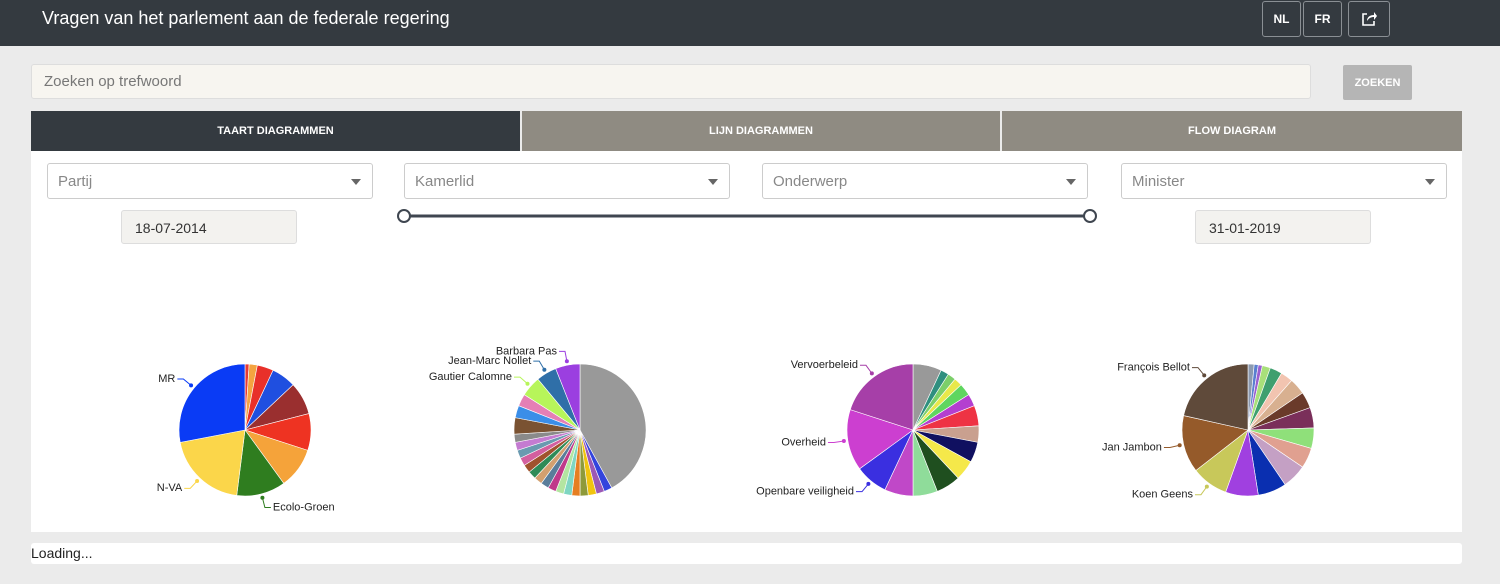 This screenshot has height=584, width=1500. What do you see at coordinates (489, 361) in the screenshot?
I see `slice-label: Jean-Marc Nollet` at bounding box center [489, 361].